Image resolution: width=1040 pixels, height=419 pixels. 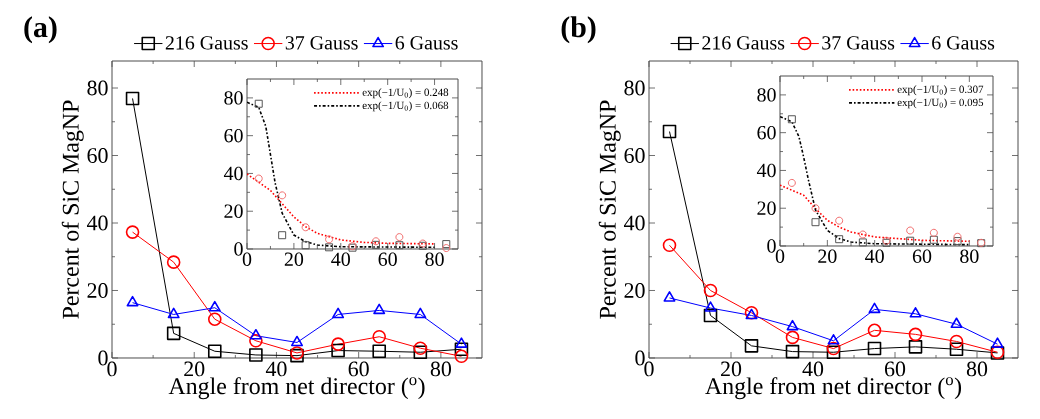 What do you see at coordinates (321, 43) in the screenshot?
I see `legend-label: 37 Gauss` at bounding box center [321, 43].